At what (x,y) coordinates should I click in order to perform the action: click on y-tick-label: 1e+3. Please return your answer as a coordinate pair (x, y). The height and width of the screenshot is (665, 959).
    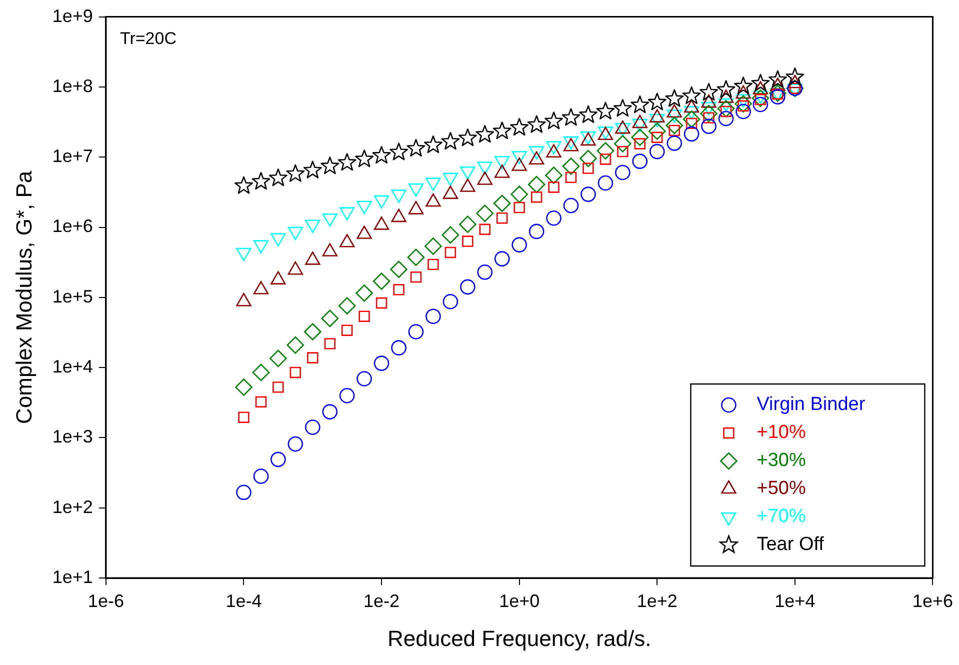
    Looking at the image, I should click on (72, 436).